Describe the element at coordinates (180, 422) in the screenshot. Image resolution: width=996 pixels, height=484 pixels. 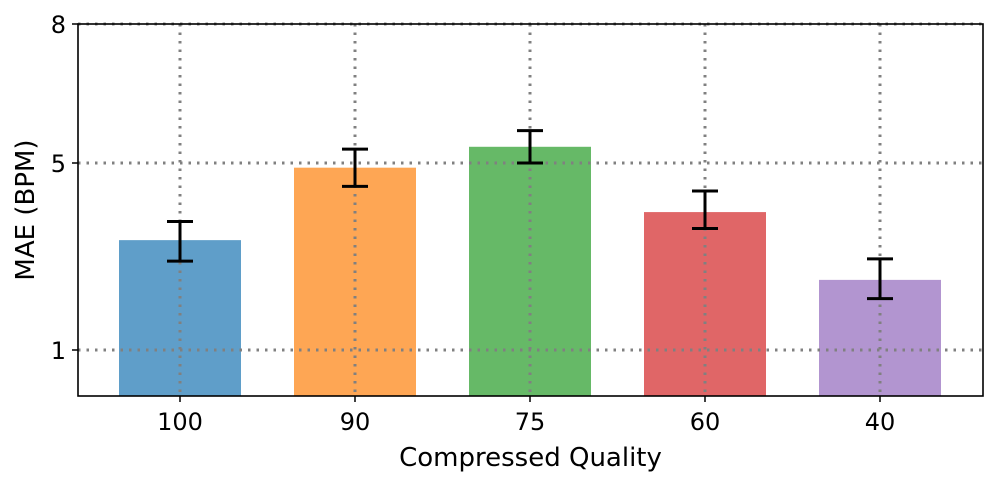
I see `x-tick-label: 100` at that location.